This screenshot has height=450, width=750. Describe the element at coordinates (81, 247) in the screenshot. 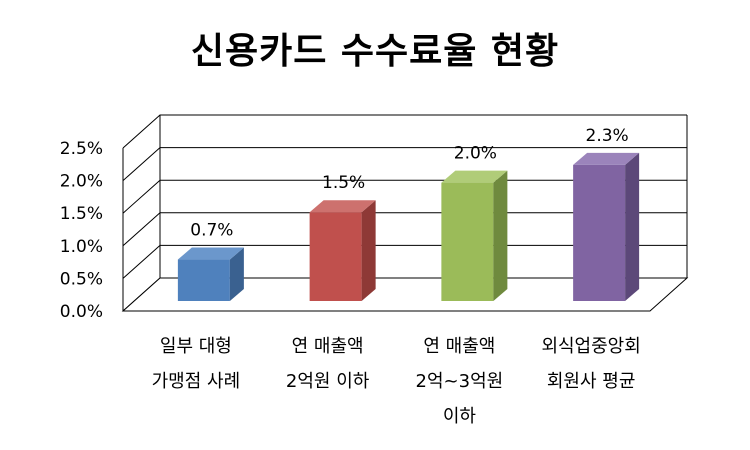

I see `y-tick-label: 1.0%` at that location.